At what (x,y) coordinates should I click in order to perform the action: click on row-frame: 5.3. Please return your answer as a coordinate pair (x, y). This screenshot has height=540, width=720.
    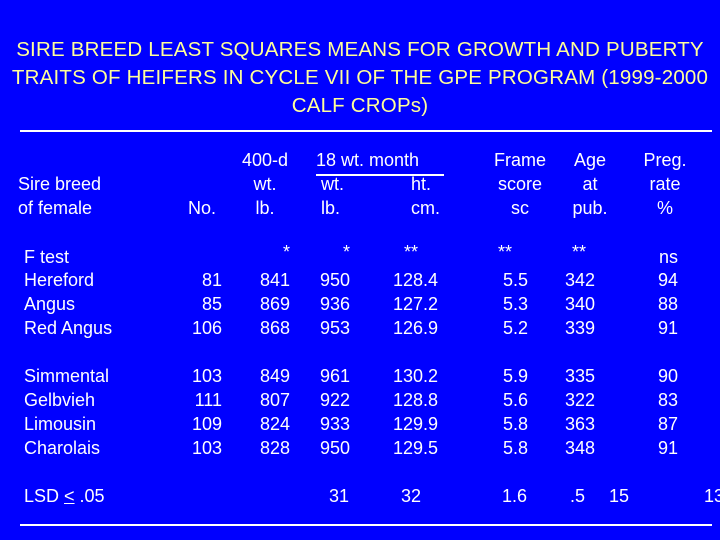
    Looking at the image, I should click on (515, 304).